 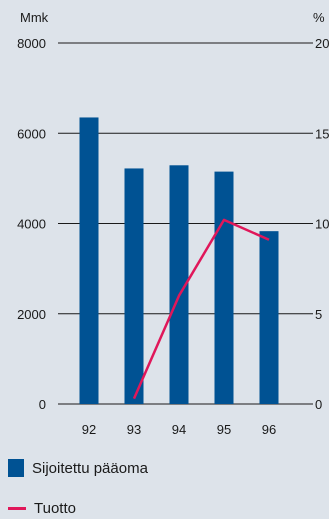 I want to click on x-axis-ticks: 92 93 94 95 96, so click(x=179, y=429).